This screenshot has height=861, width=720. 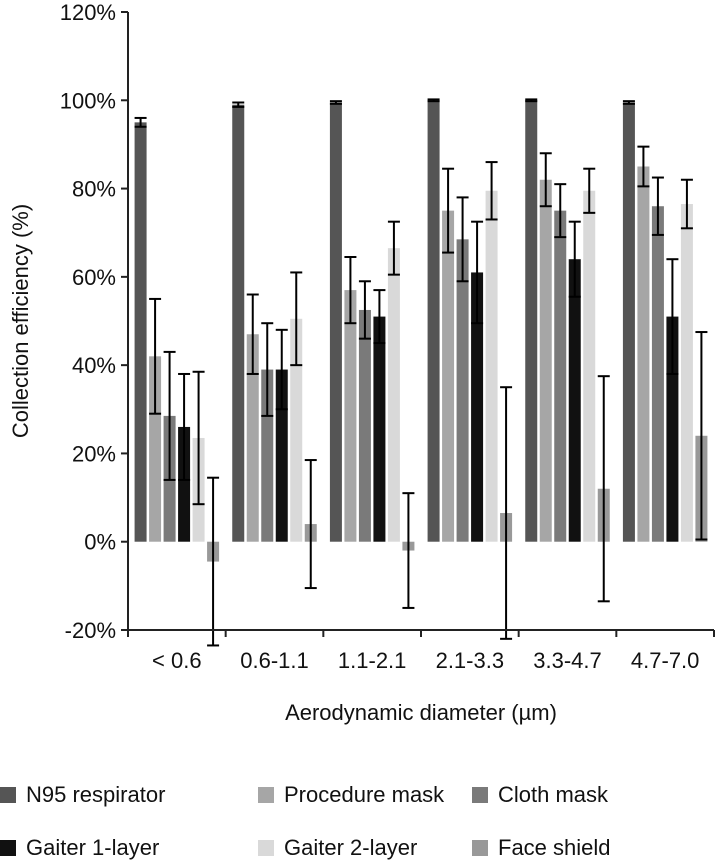 What do you see at coordinates (177, 660) in the screenshot?
I see `x-tick-label: < 0.6` at bounding box center [177, 660].